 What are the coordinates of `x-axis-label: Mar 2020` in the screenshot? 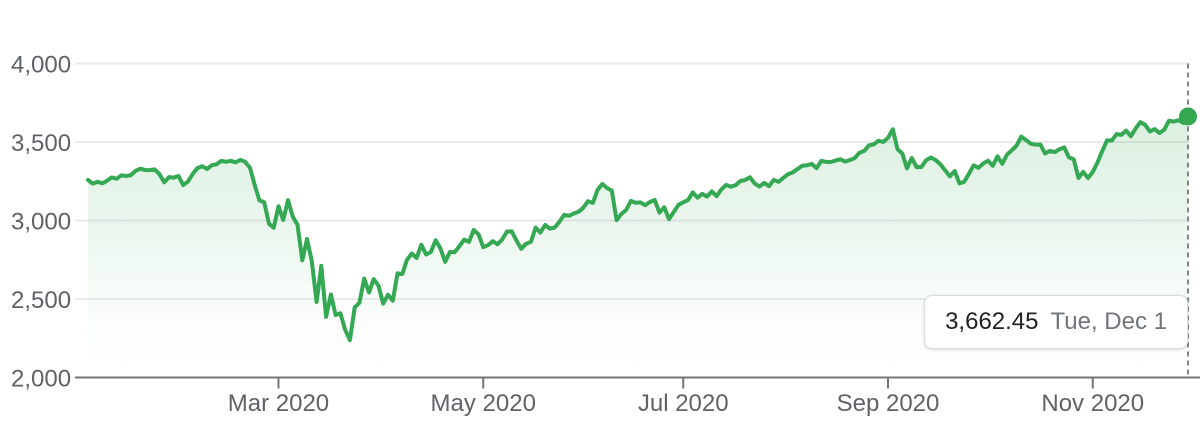 It's located at (278, 403).